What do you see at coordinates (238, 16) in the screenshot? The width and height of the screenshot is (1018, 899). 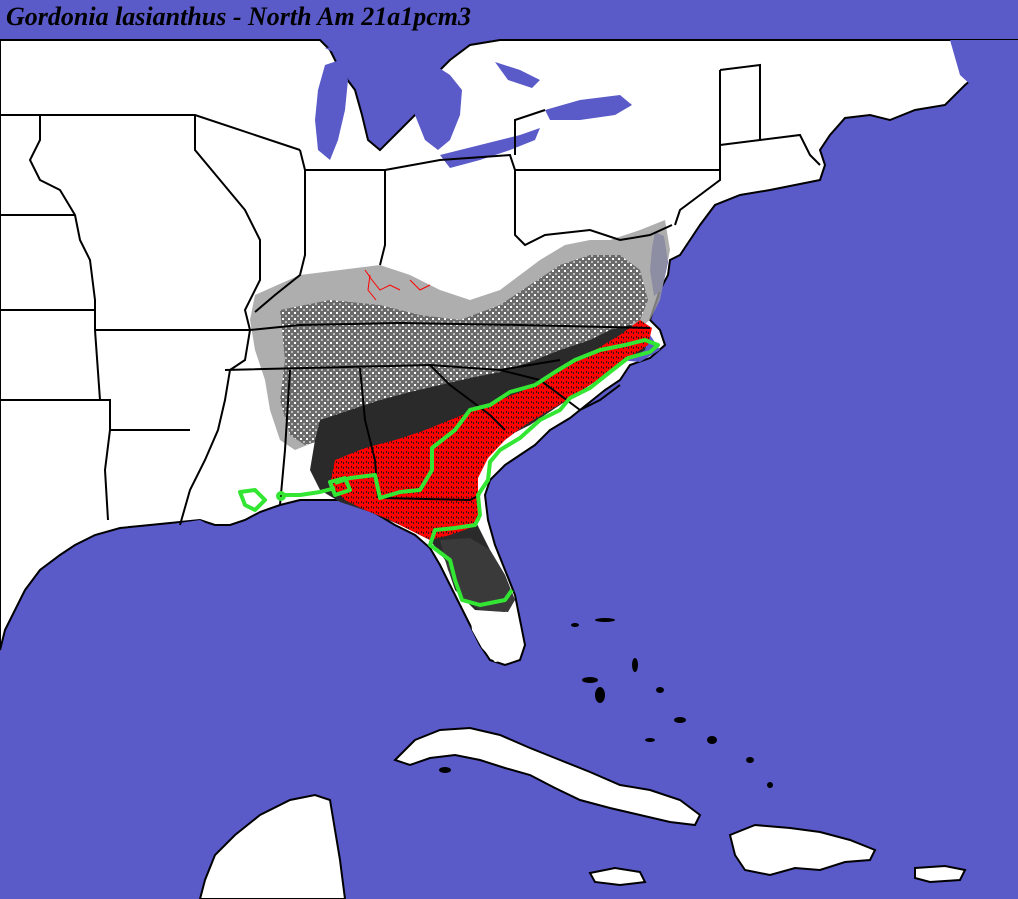 I see `map-title: Gordonia lasianthus - North Am 21a1pcm3` at bounding box center [238, 16].